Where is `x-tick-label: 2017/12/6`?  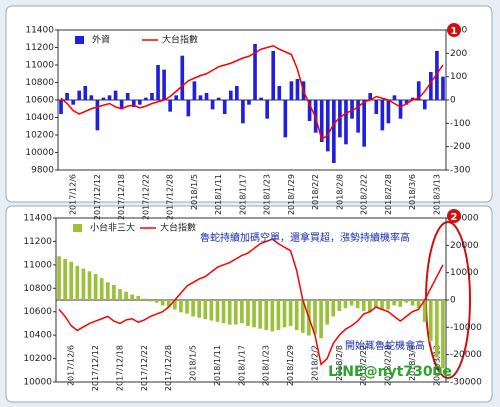
x-tick-label: 2017/12/6 is located at coordinates (73, 194).